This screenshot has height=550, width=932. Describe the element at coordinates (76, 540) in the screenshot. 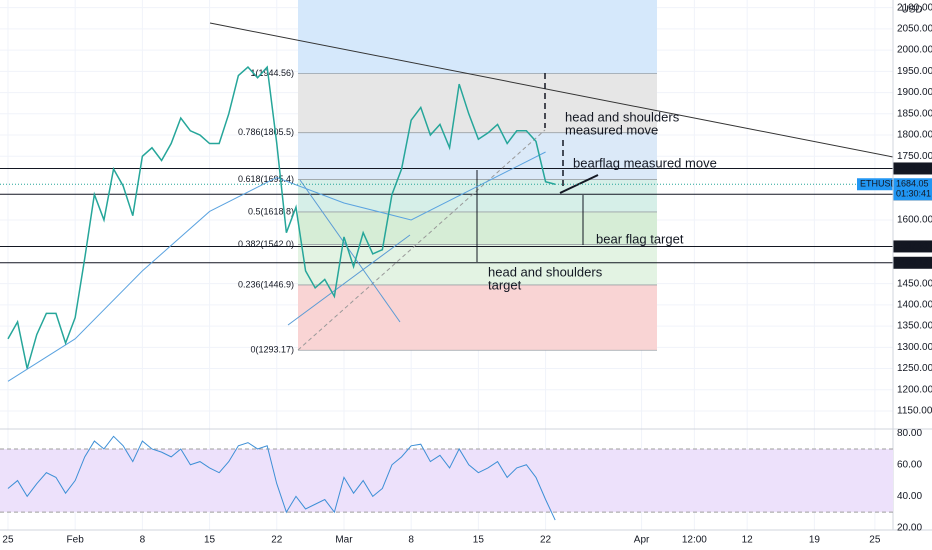

I see `x-tick-label: Feb` at that location.